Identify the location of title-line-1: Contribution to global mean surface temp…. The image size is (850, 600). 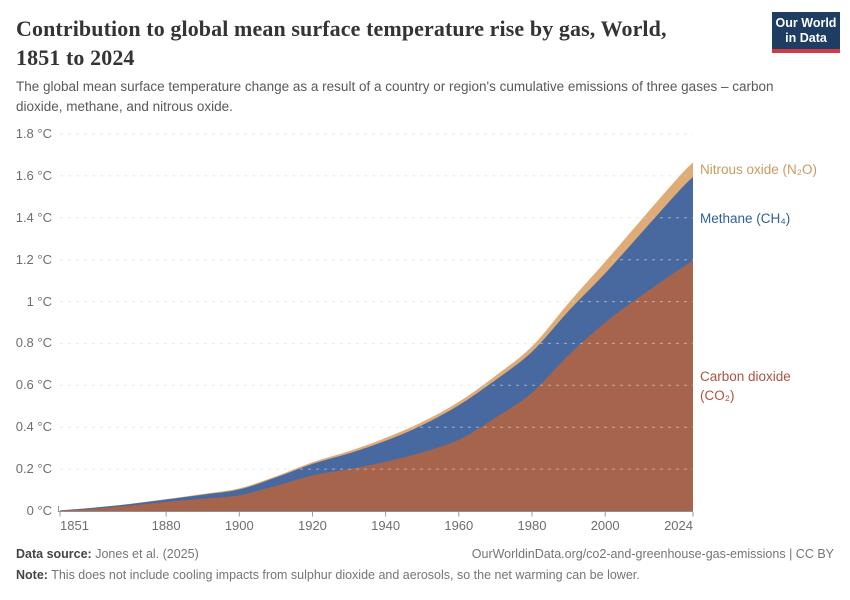
(341, 28).